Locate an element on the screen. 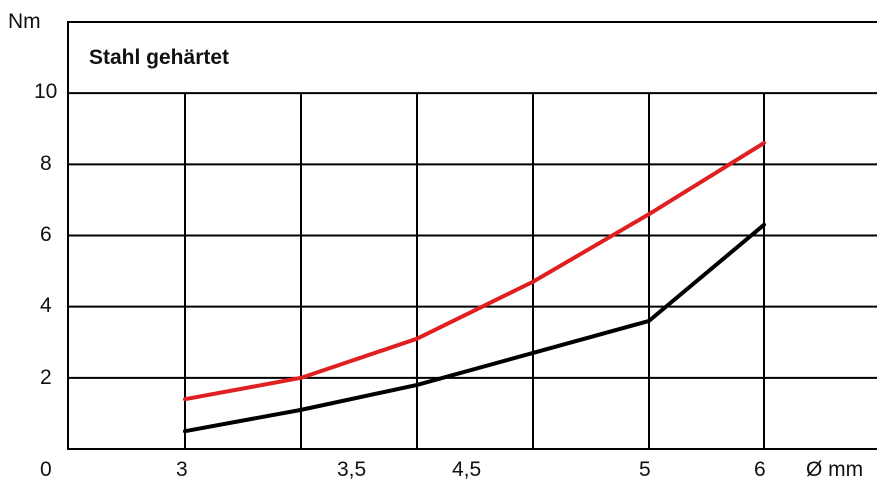  x-tick-label: 5 is located at coordinates (645, 469).